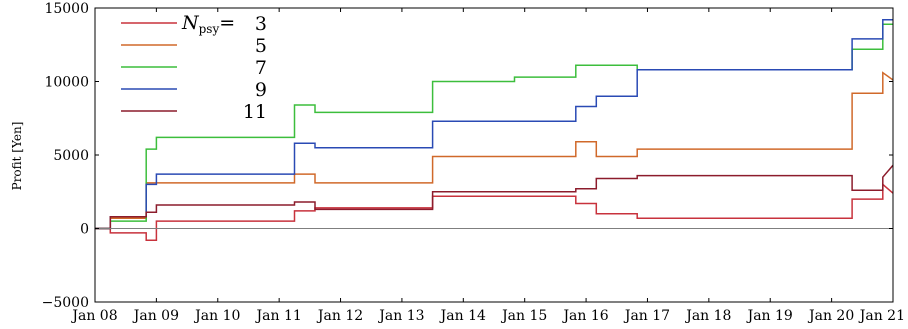 Image resolution: width=908 pixels, height=329 pixels. I want to click on x-tick-label: Jan 11, so click(278, 316).